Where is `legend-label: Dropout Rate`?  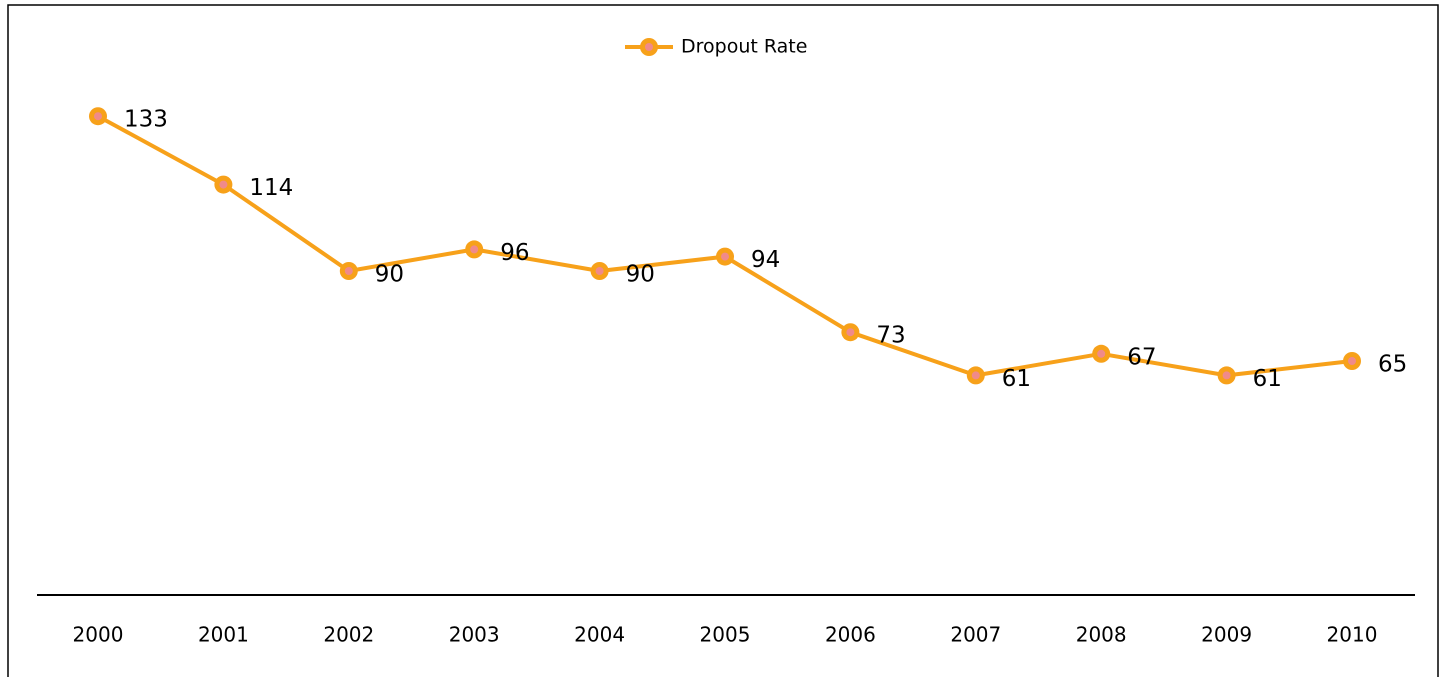
legend-label: Dropout Rate is located at coordinates (744, 47).